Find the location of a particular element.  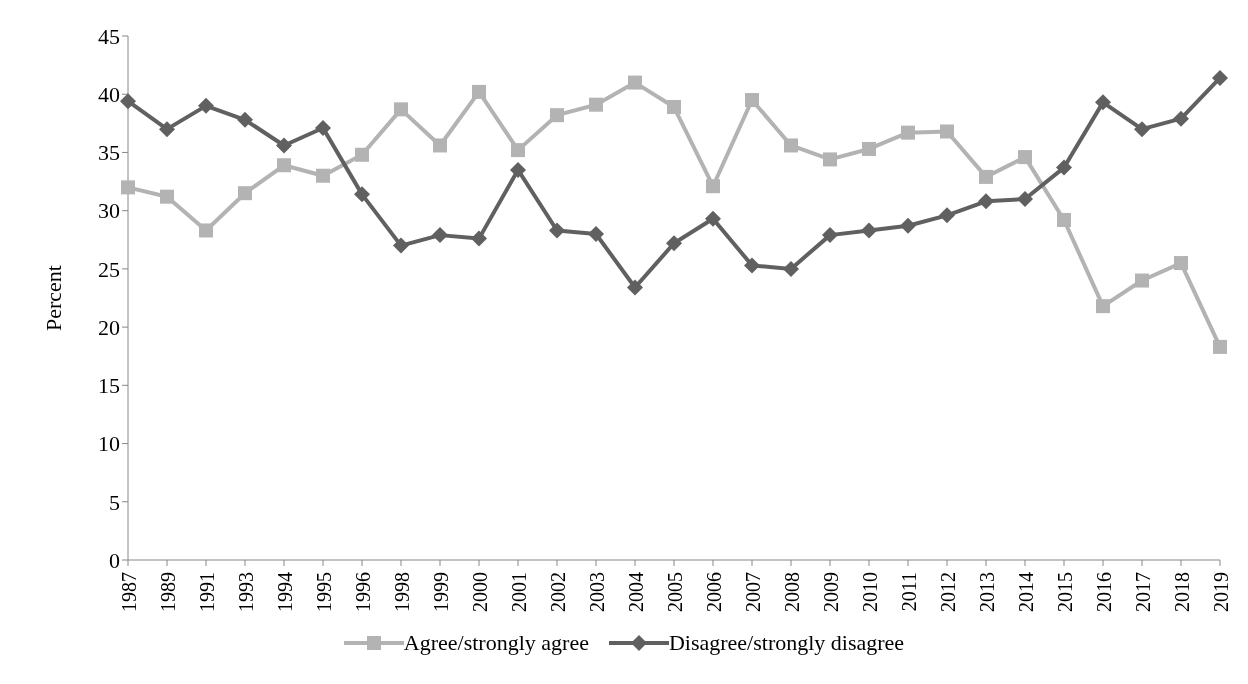

x-tick-label: 1993 is located at coordinates (246, 592).